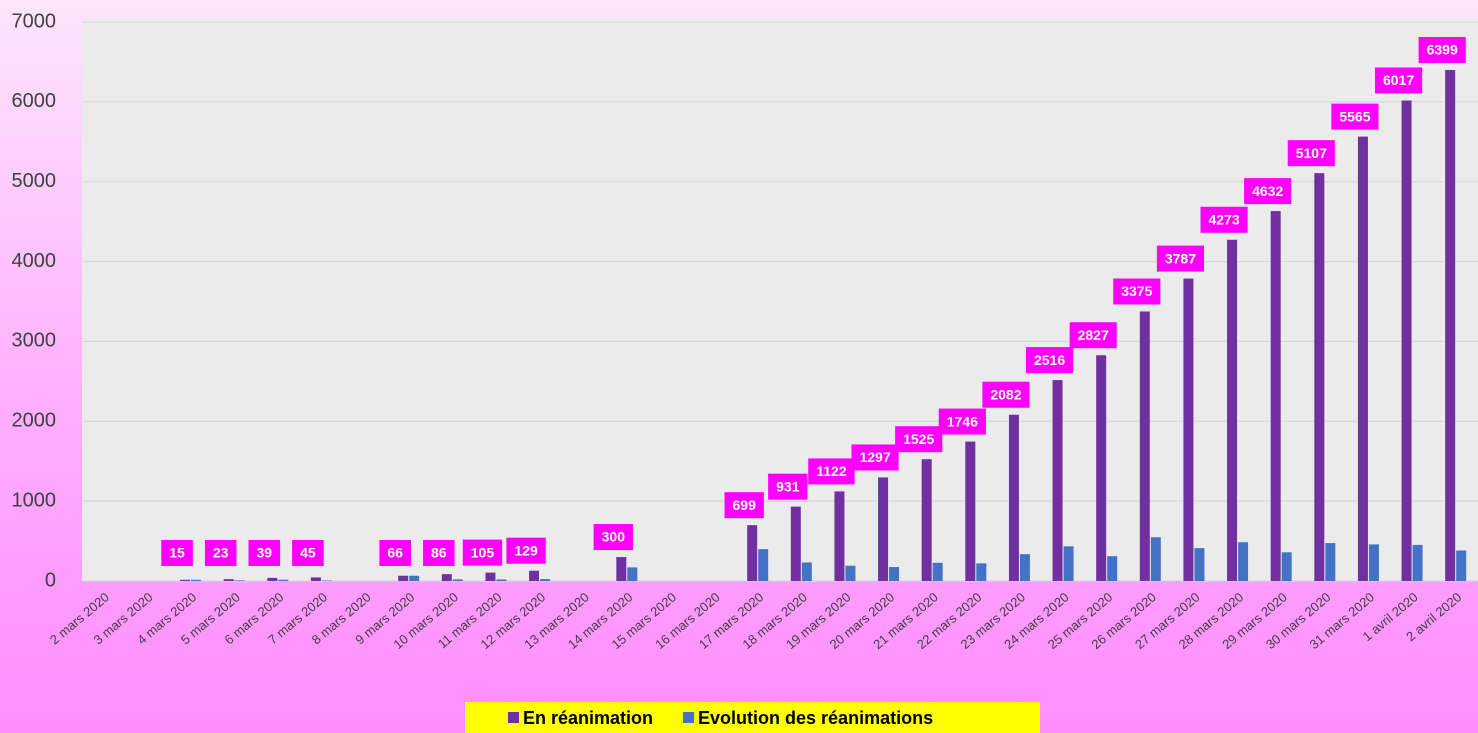 The image size is (1478, 733). I want to click on data-label: 3787, so click(1180, 258).